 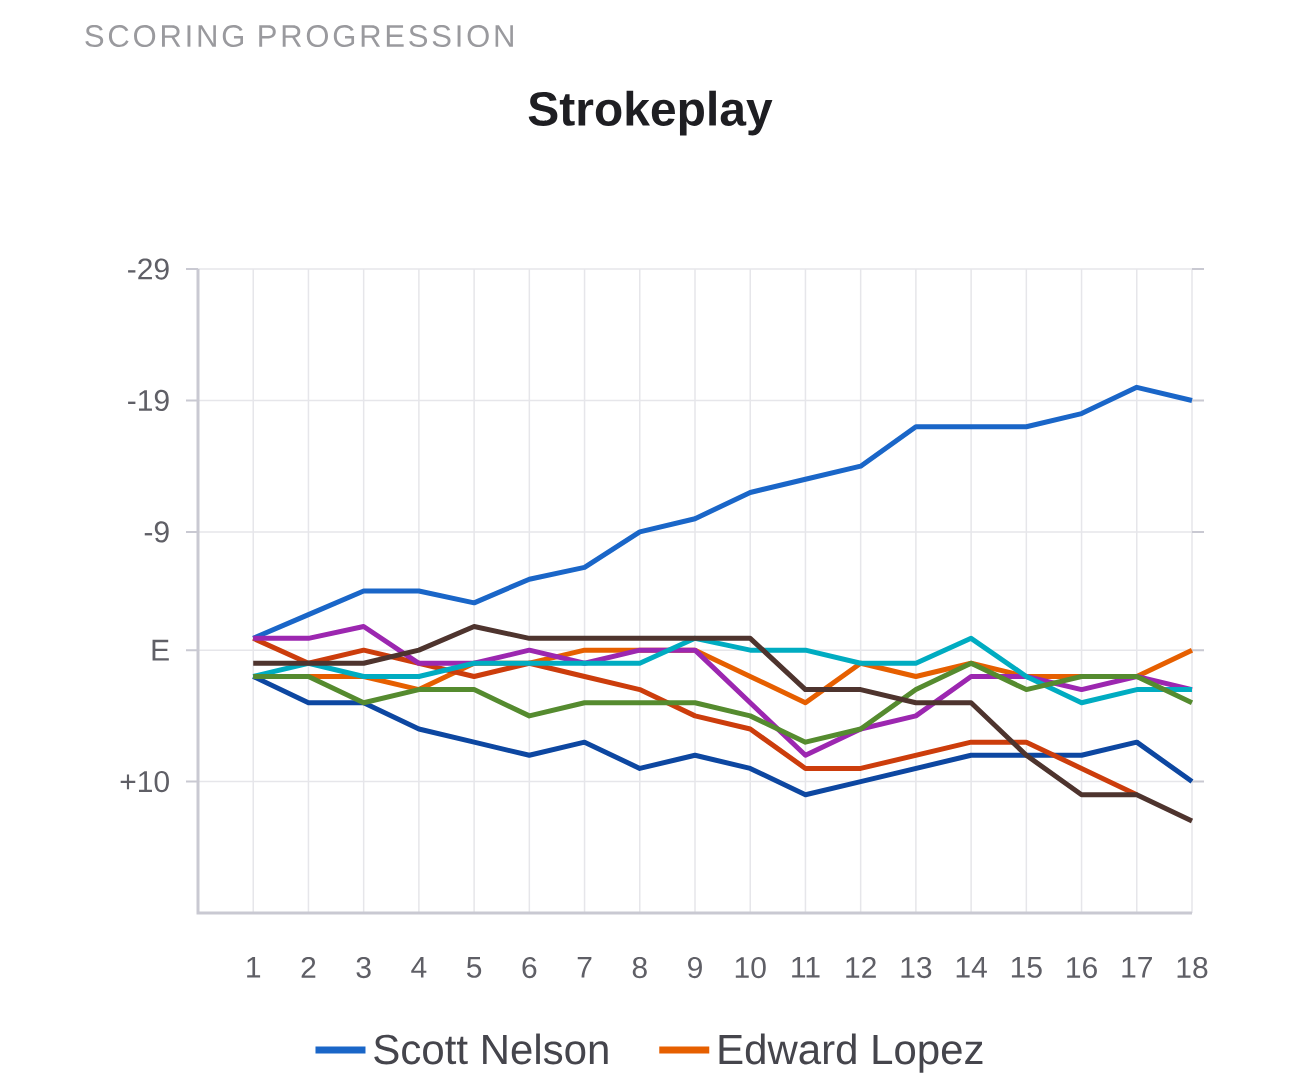 What do you see at coordinates (639, 967) in the screenshot?
I see `x-tick-label: 8` at bounding box center [639, 967].